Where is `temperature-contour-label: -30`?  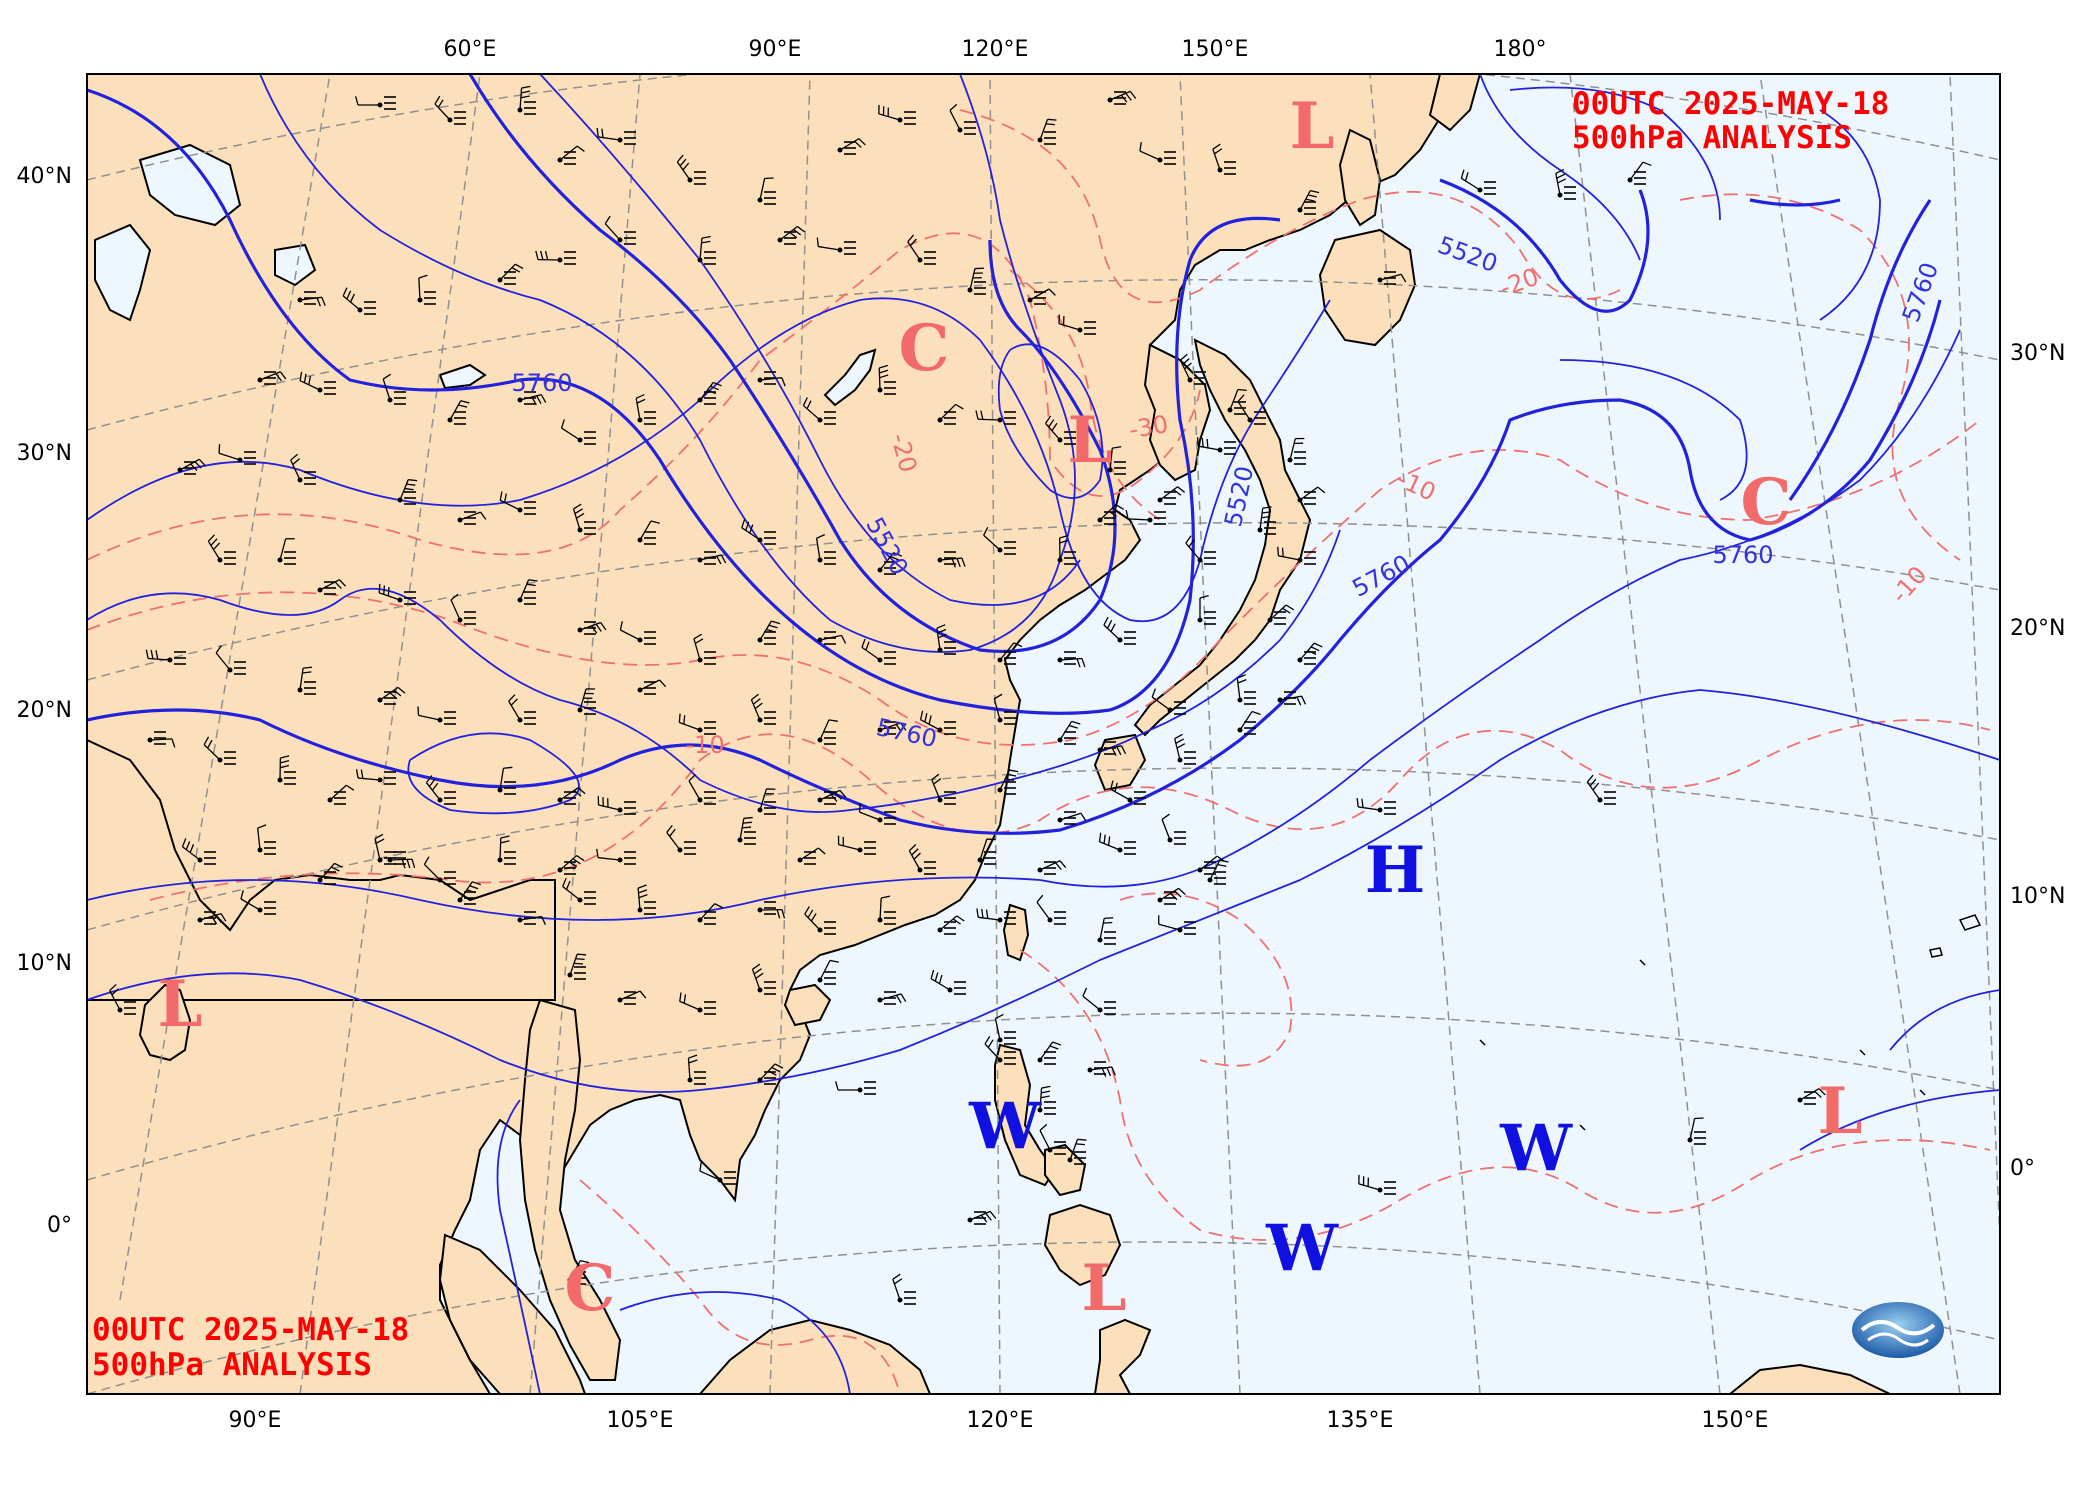 temperature-contour-label: -30 is located at coordinates (1148, 427).